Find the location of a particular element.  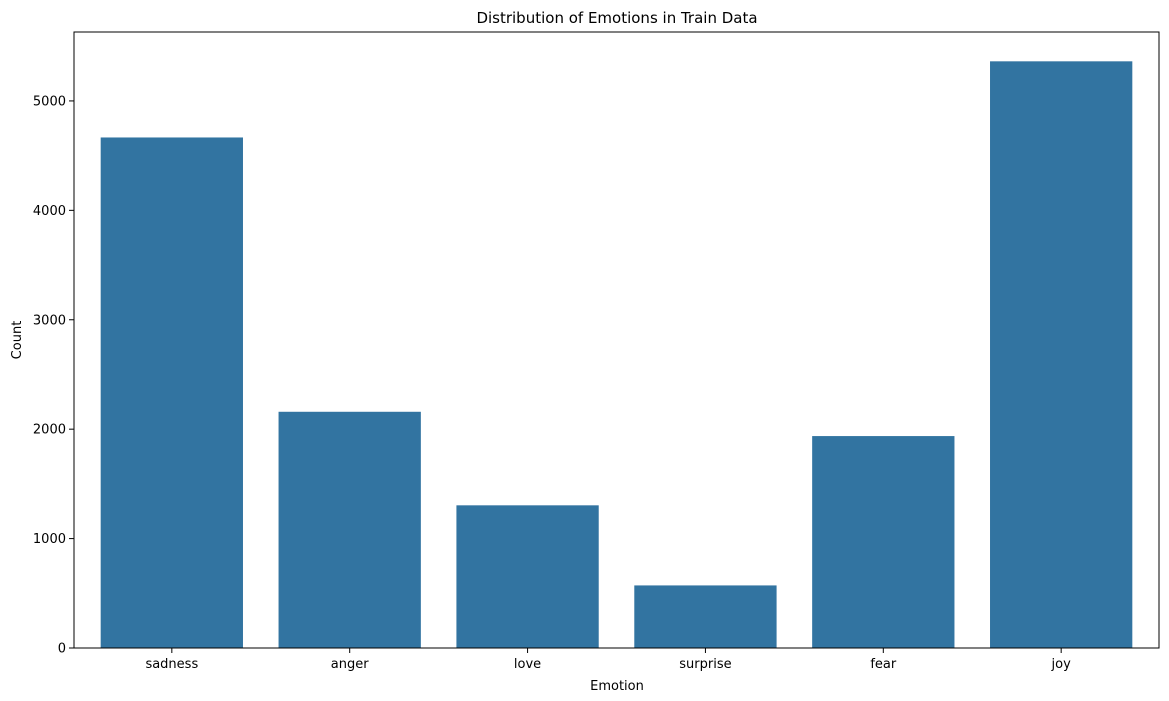

y-tick-label-2000: 2000 is located at coordinates (49, 430).